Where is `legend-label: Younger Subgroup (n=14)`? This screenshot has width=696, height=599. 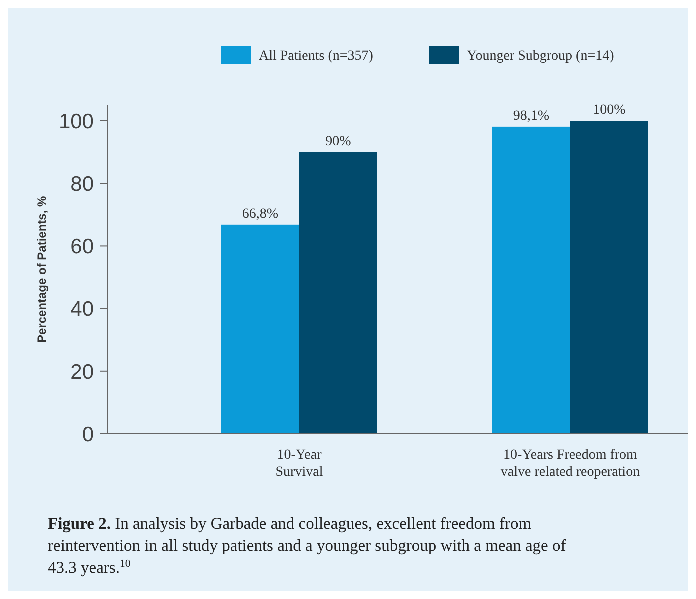
legend-label: Younger Subgroup (n=14) is located at coordinates (541, 56).